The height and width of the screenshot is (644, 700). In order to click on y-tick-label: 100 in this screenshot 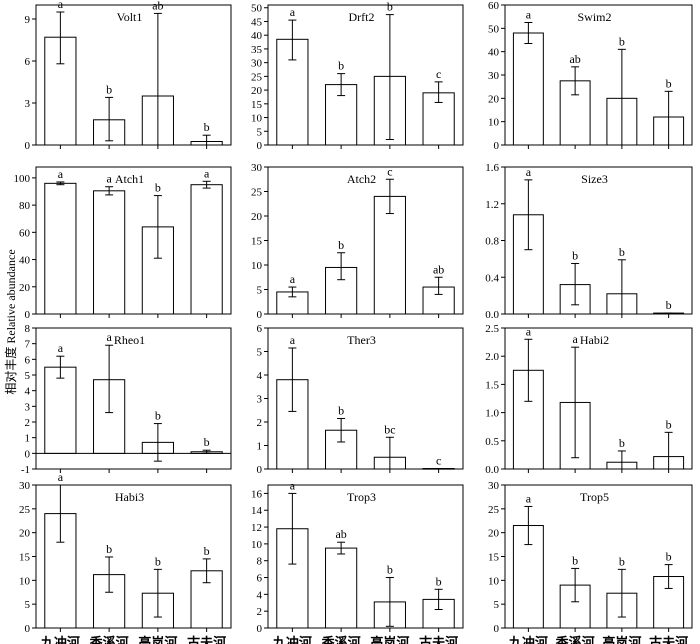, I will do `click(22, 179)`.